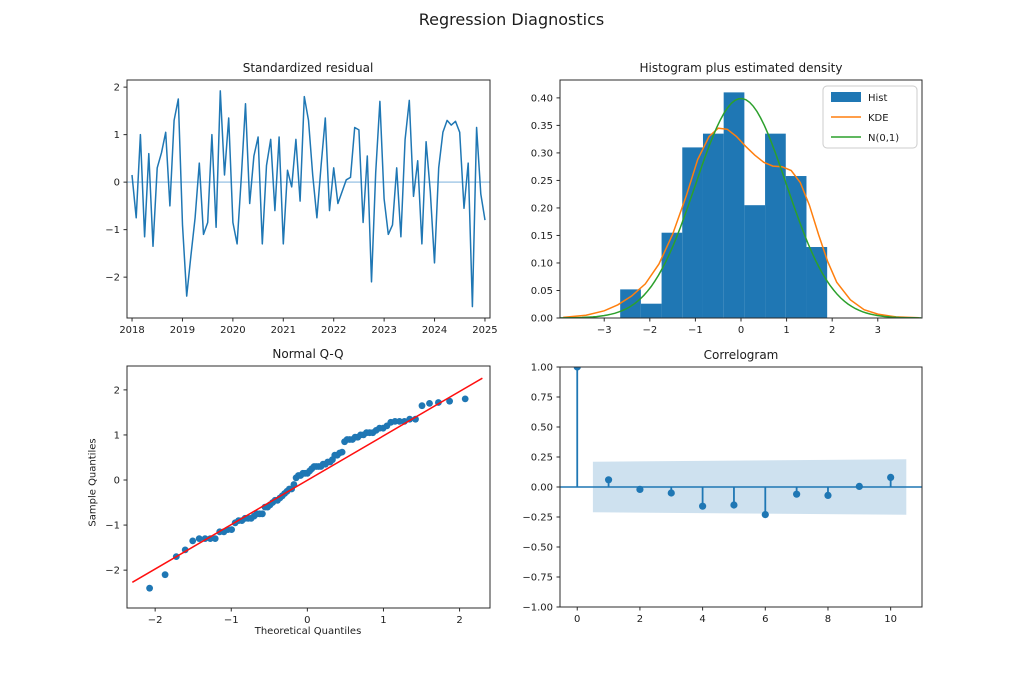 This screenshot has height=682, width=1023. What do you see at coordinates (542, 291) in the screenshot?
I see `hist-y-tick-label: 0.05` at bounding box center [542, 291].